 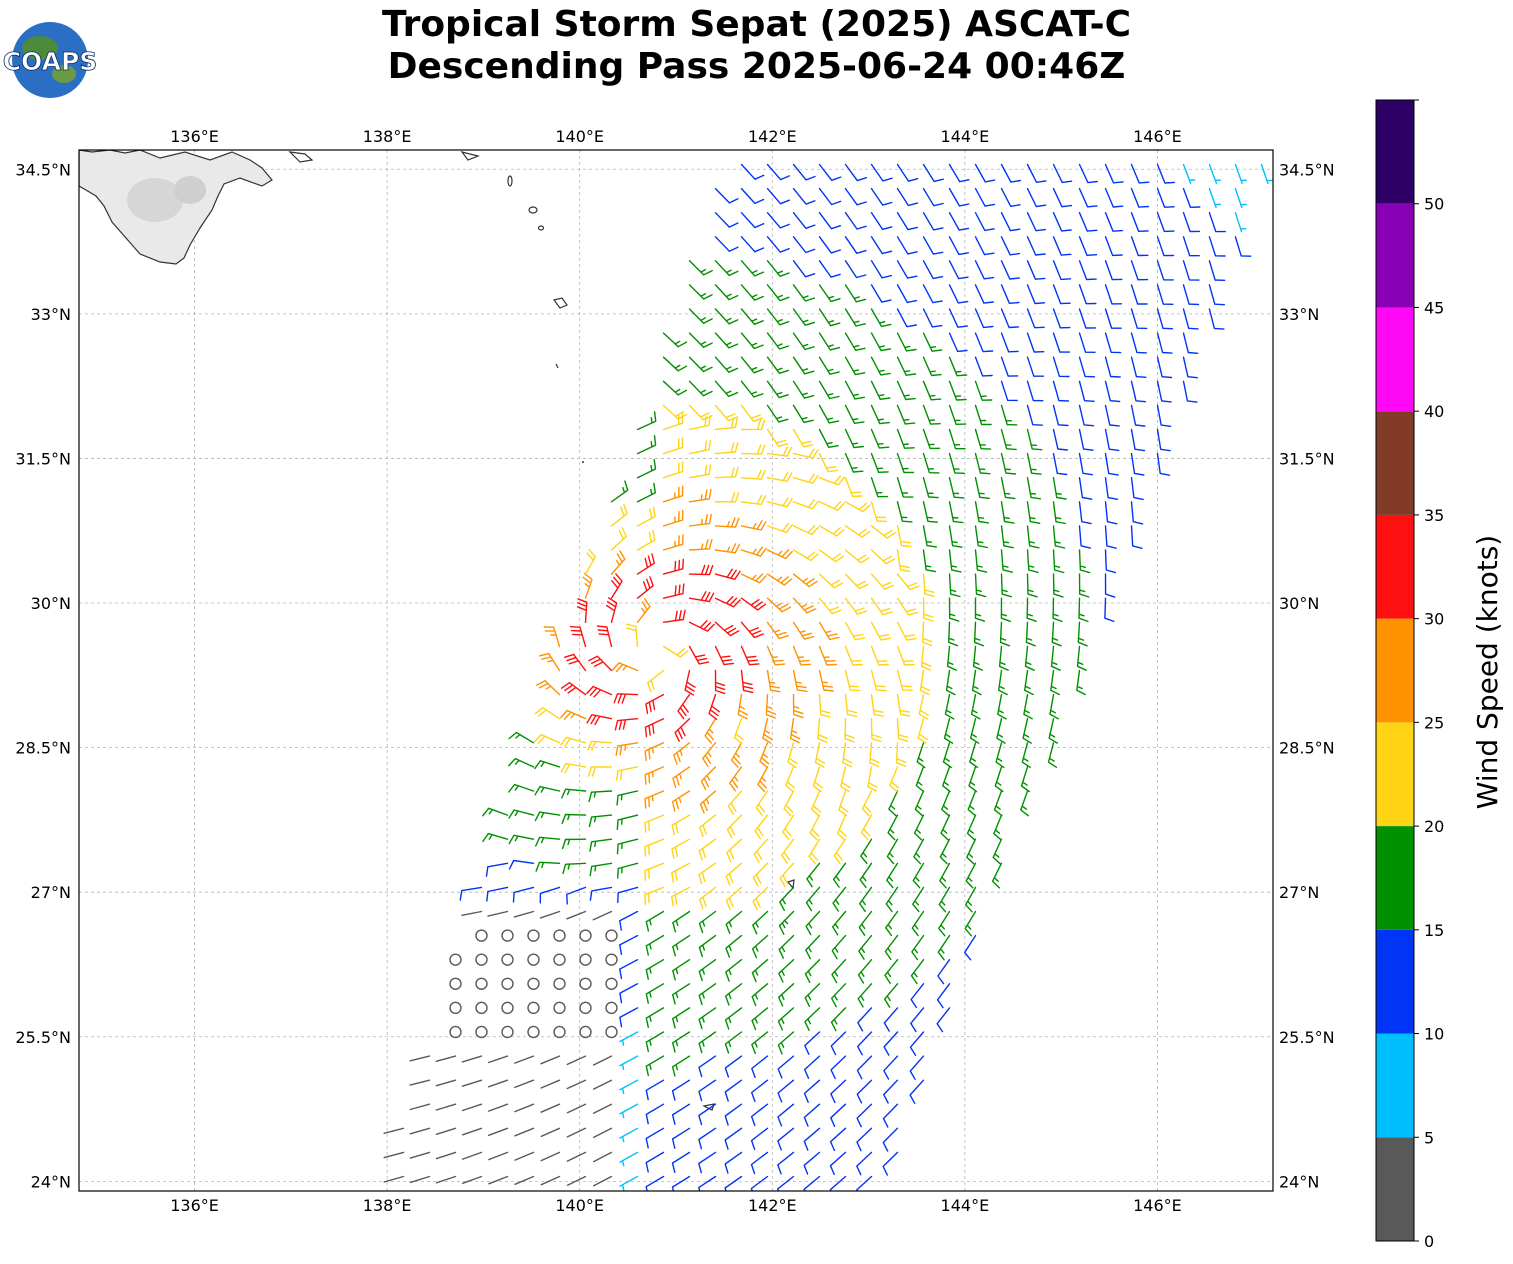 I want to click on lat-tick-label-left: 30°N, so click(x=51, y=603).